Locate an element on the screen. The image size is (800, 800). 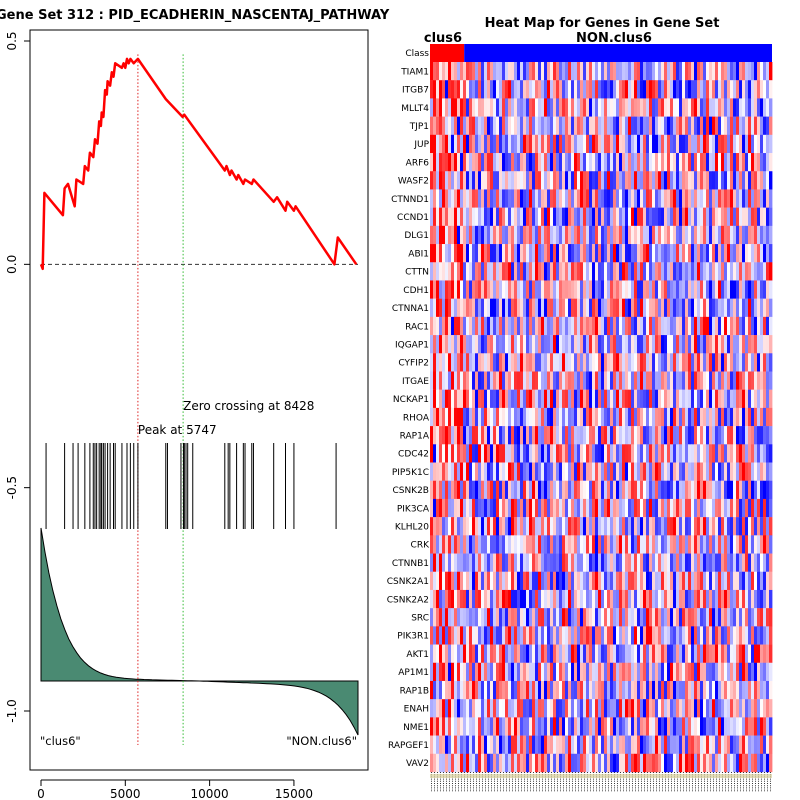
zero-crossing-label: Zero crossing at 8428 is located at coordinates (248, 406).